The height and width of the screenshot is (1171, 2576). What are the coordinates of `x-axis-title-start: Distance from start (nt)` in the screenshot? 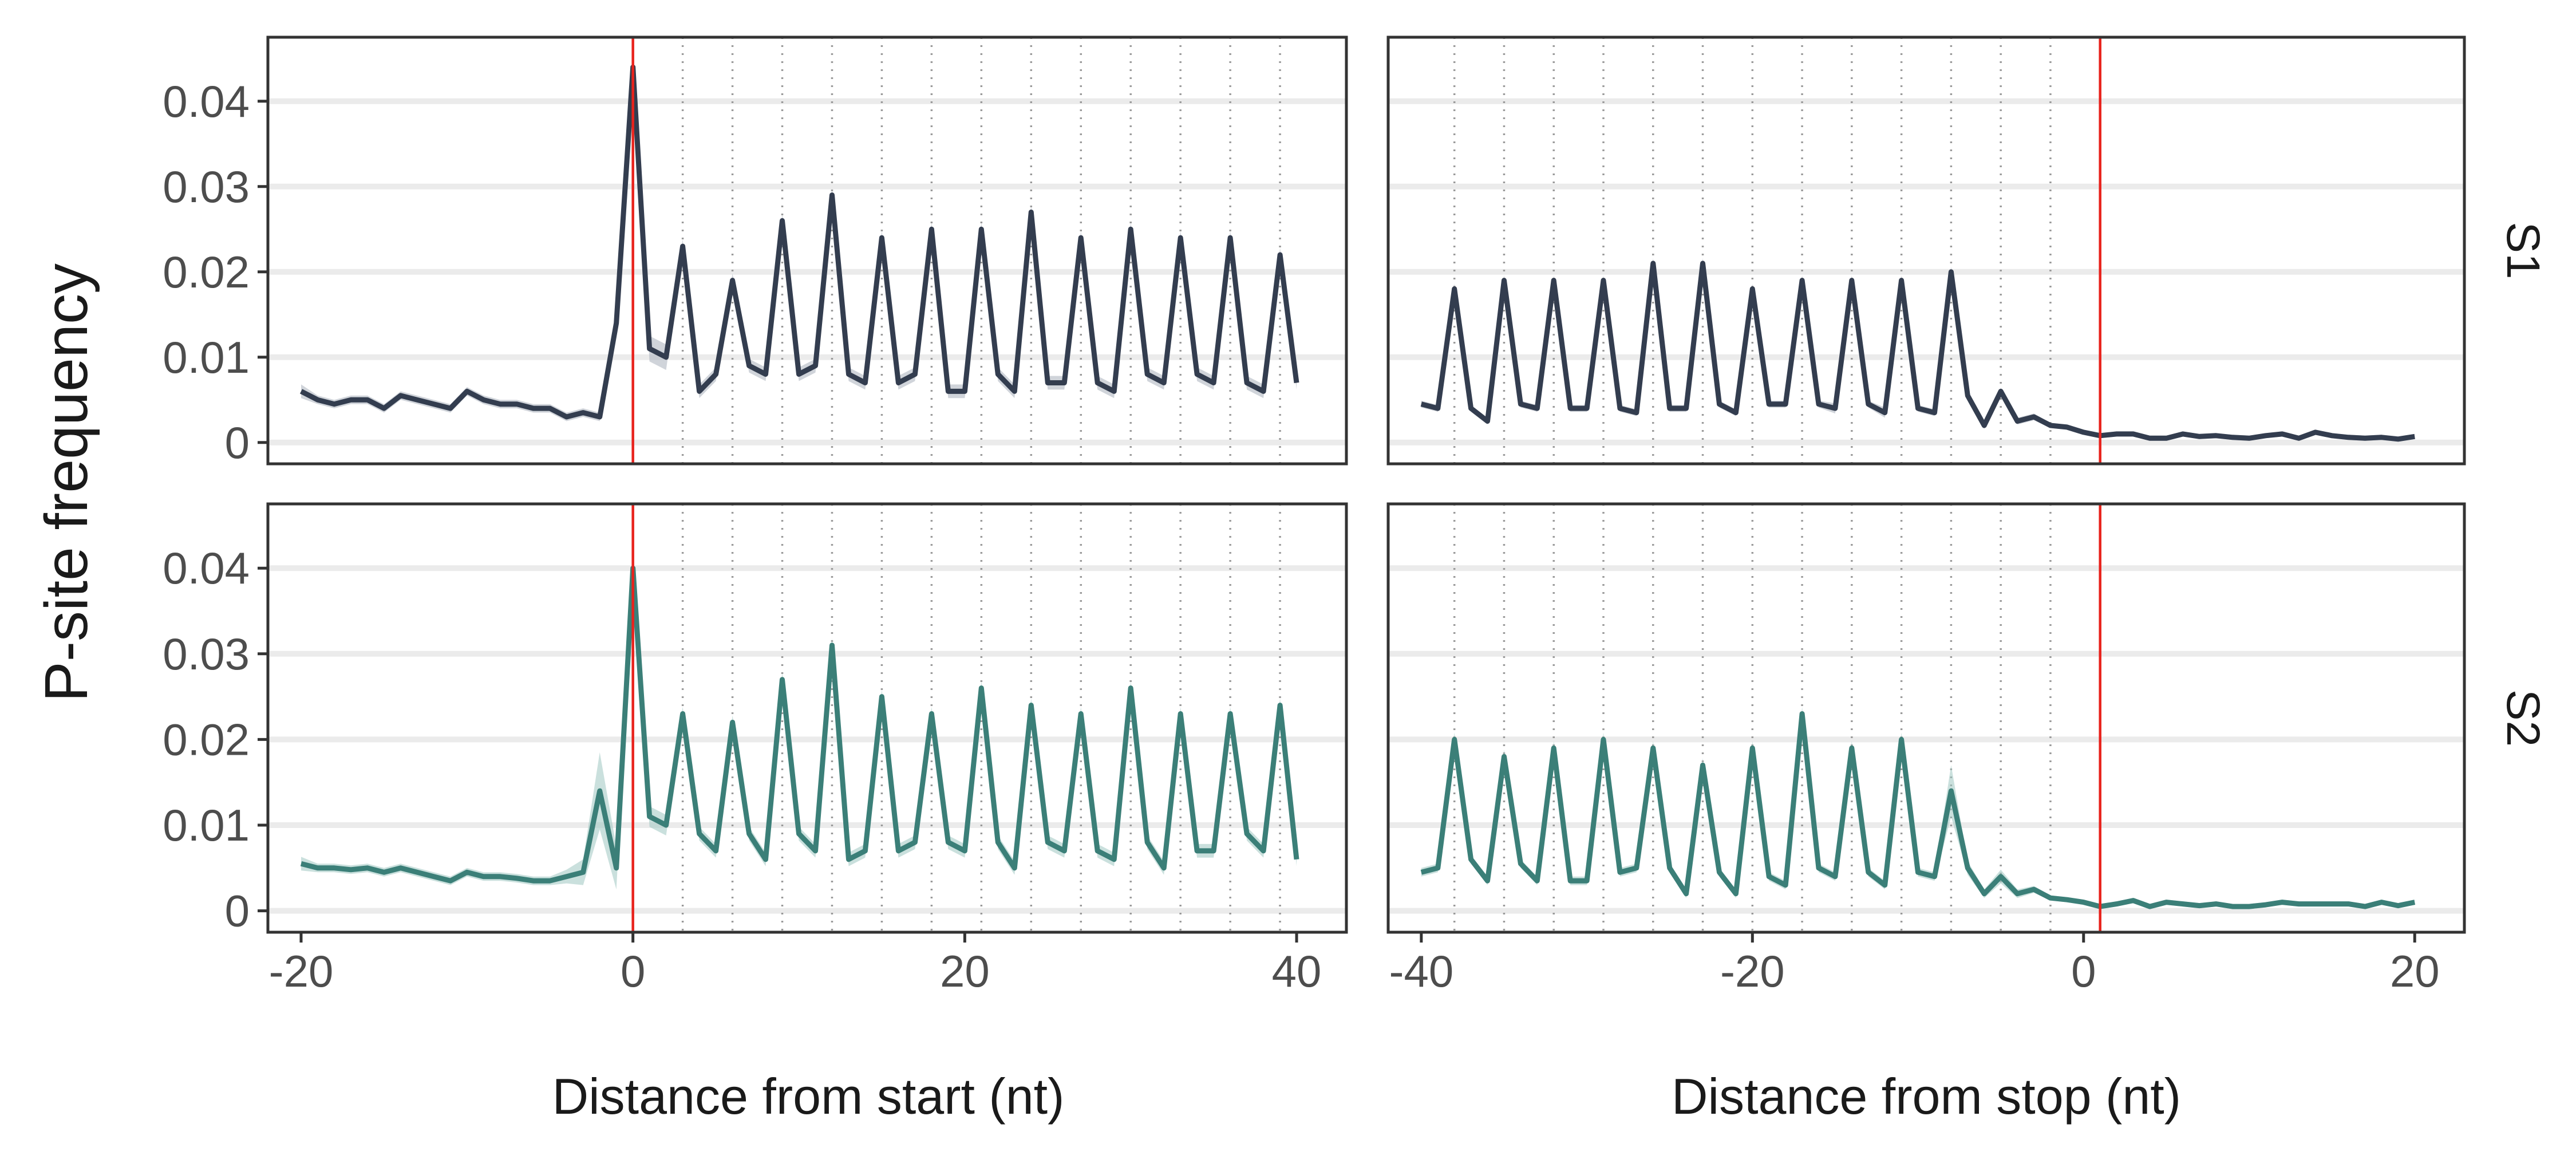 It's located at (808, 1096).